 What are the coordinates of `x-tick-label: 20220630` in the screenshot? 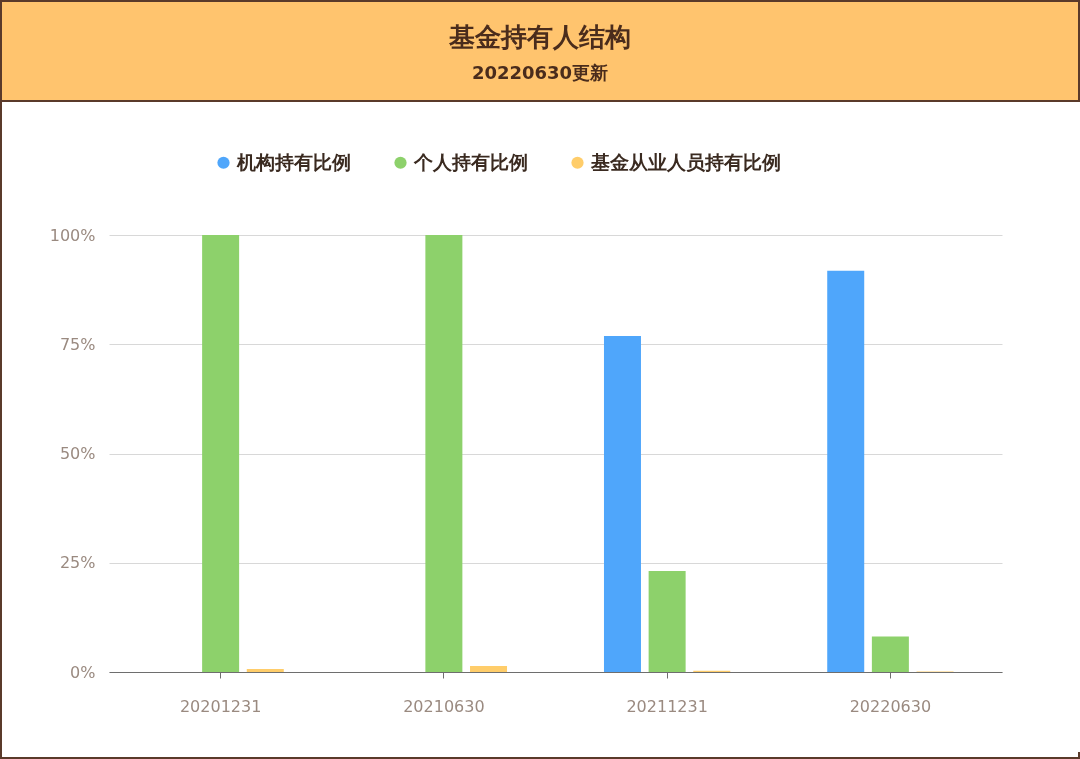 It's located at (890, 706).